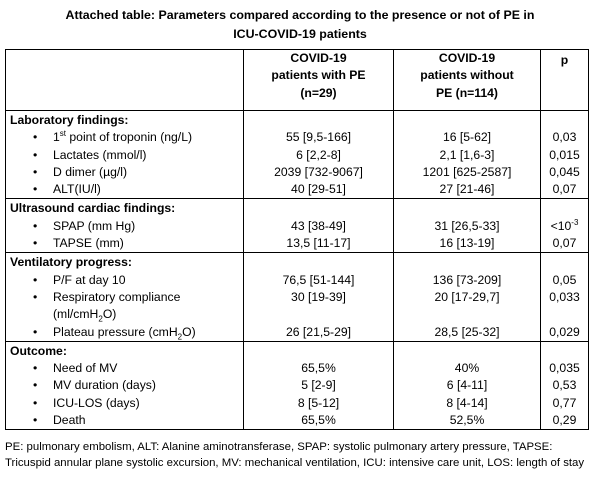 The height and width of the screenshot is (493, 597). I want to click on p-value: <10-3, so click(564, 226).